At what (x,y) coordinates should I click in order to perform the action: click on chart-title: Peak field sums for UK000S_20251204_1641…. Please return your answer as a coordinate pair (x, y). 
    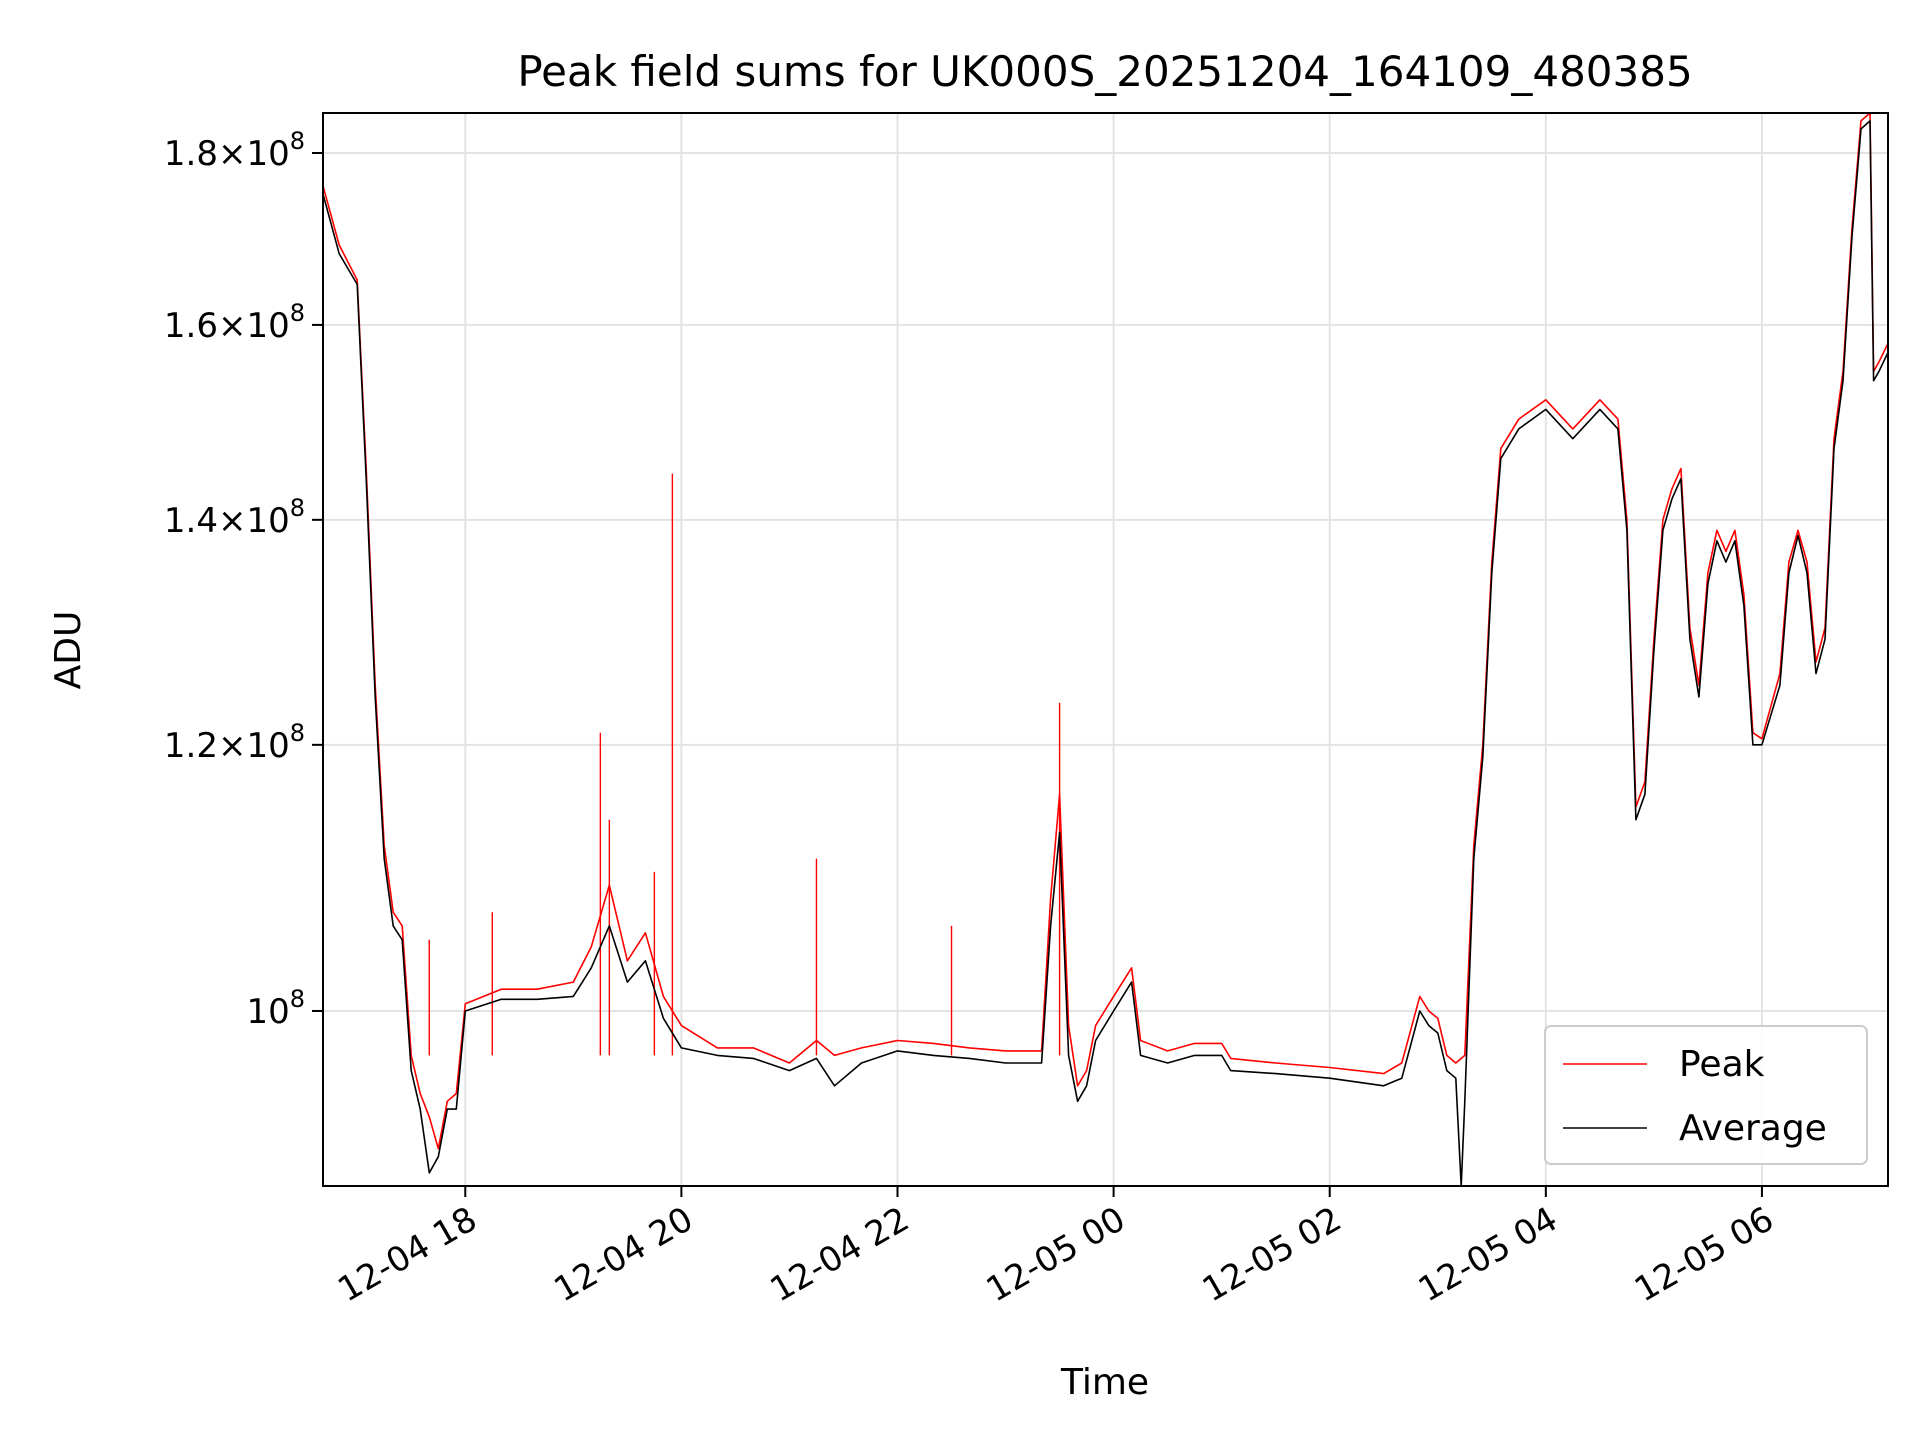
    Looking at the image, I should click on (1104, 71).